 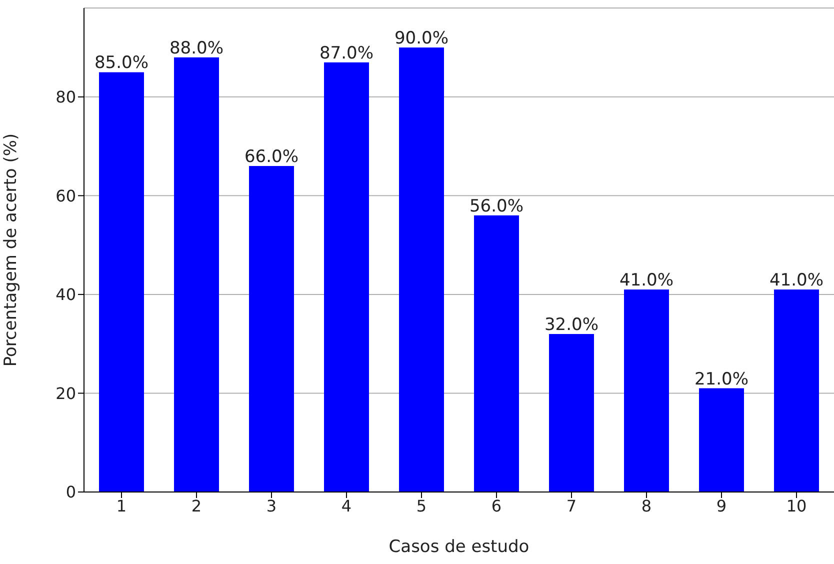 What do you see at coordinates (496, 206) in the screenshot?
I see `data-label: 56.0%` at bounding box center [496, 206].